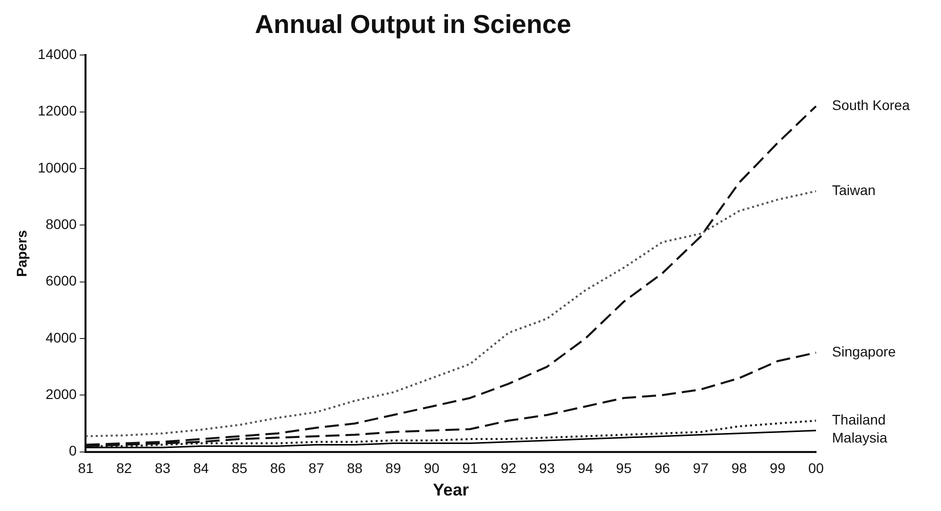 This screenshot has height=511, width=941. What do you see at coordinates (547, 468) in the screenshot?
I see `x-tick-label: 93` at bounding box center [547, 468].